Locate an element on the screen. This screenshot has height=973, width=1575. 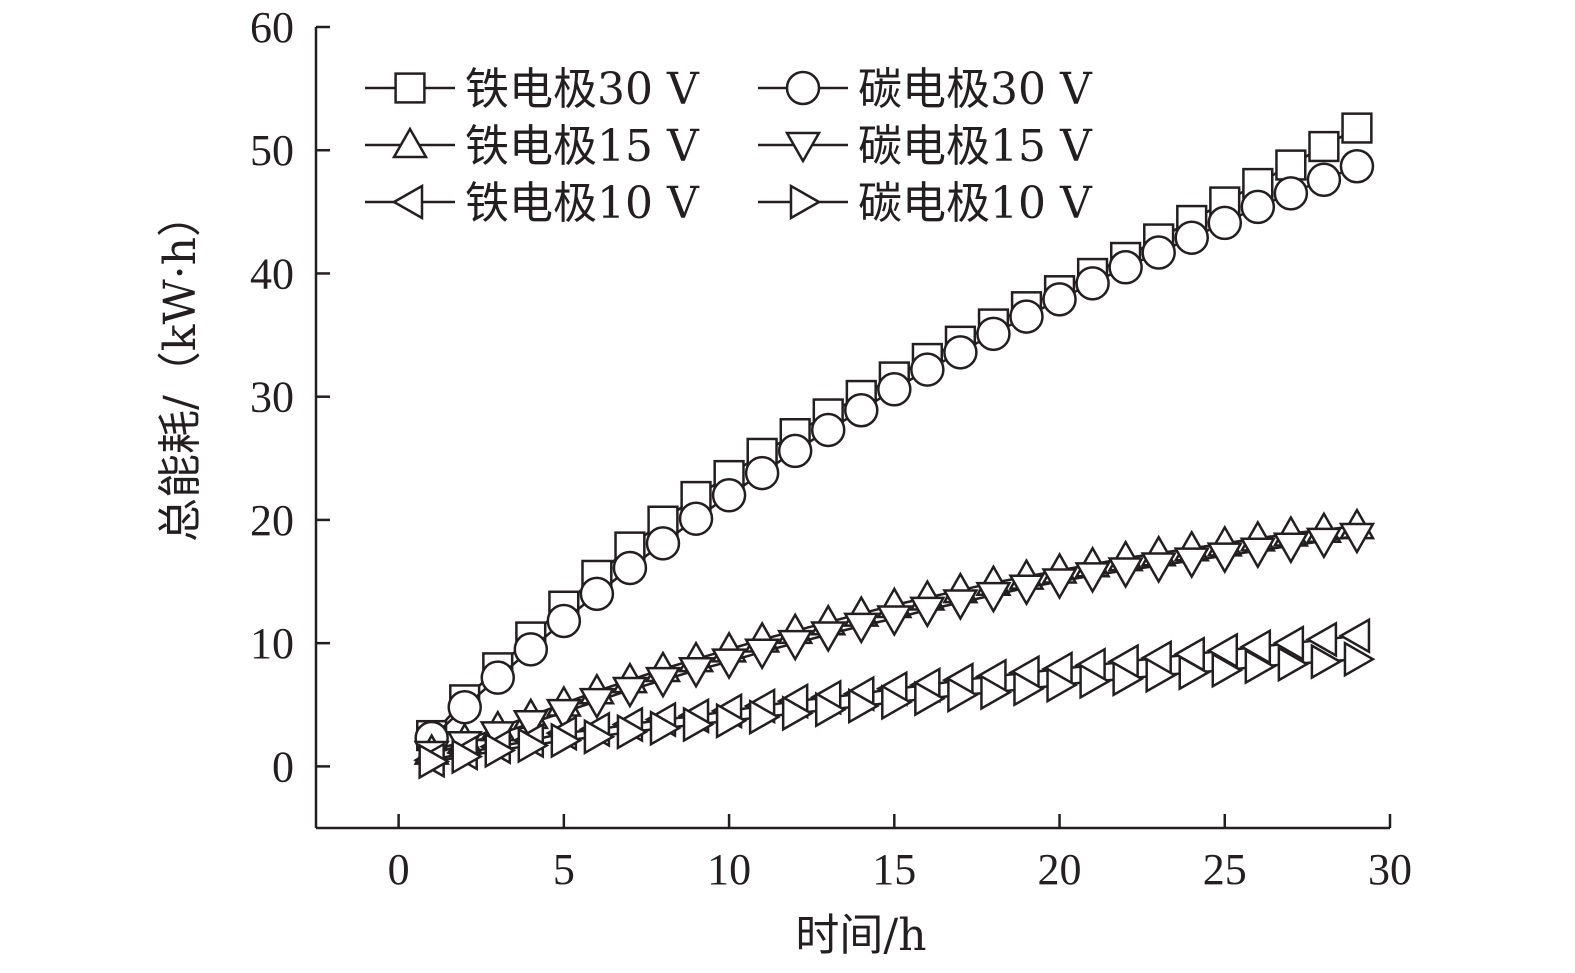
x-tick-label: 25 is located at coordinates (1225, 869).